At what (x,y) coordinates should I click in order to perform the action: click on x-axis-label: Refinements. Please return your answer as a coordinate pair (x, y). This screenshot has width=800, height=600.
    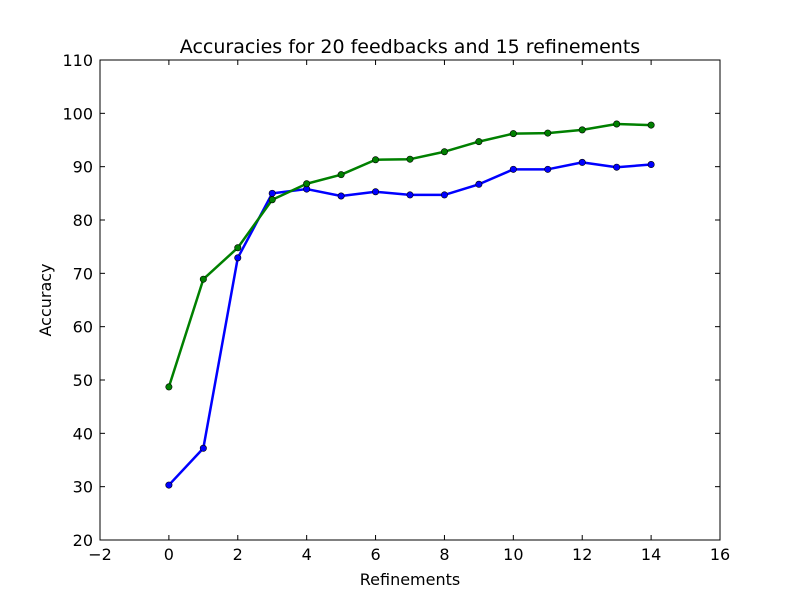
    Looking at the image, I should click on (410, 579).